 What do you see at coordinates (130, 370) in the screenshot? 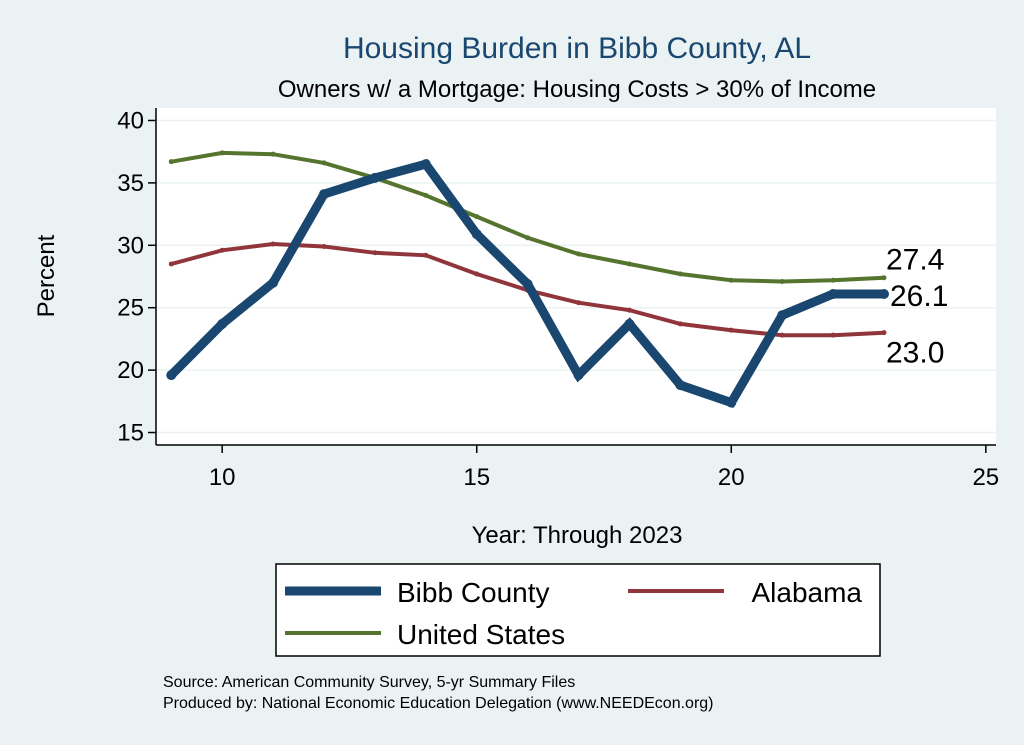
I see `y-tick-label: 20` at bounding box center [130, 370].